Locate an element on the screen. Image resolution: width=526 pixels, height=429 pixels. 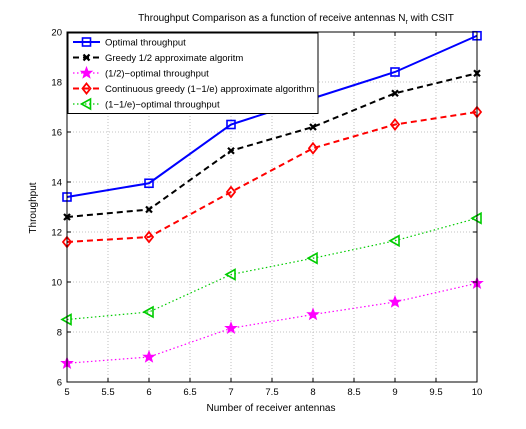
title-subscript: r is located at coordinates (406, 22).